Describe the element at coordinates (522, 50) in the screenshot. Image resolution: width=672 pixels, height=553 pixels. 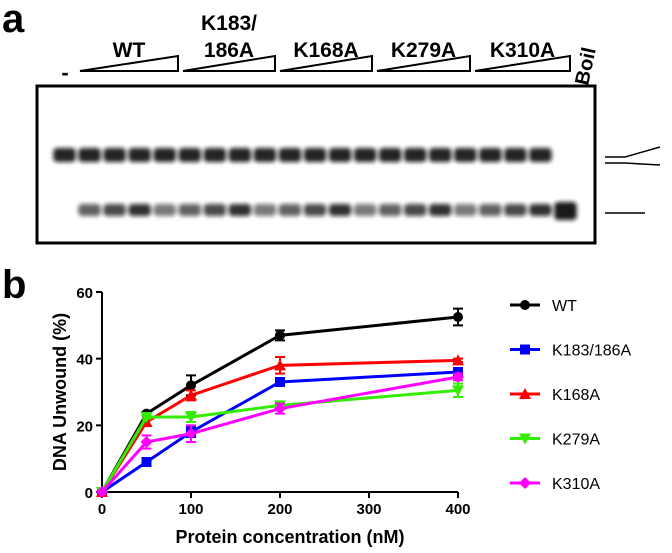
I see `group-label: K310A` at that location.